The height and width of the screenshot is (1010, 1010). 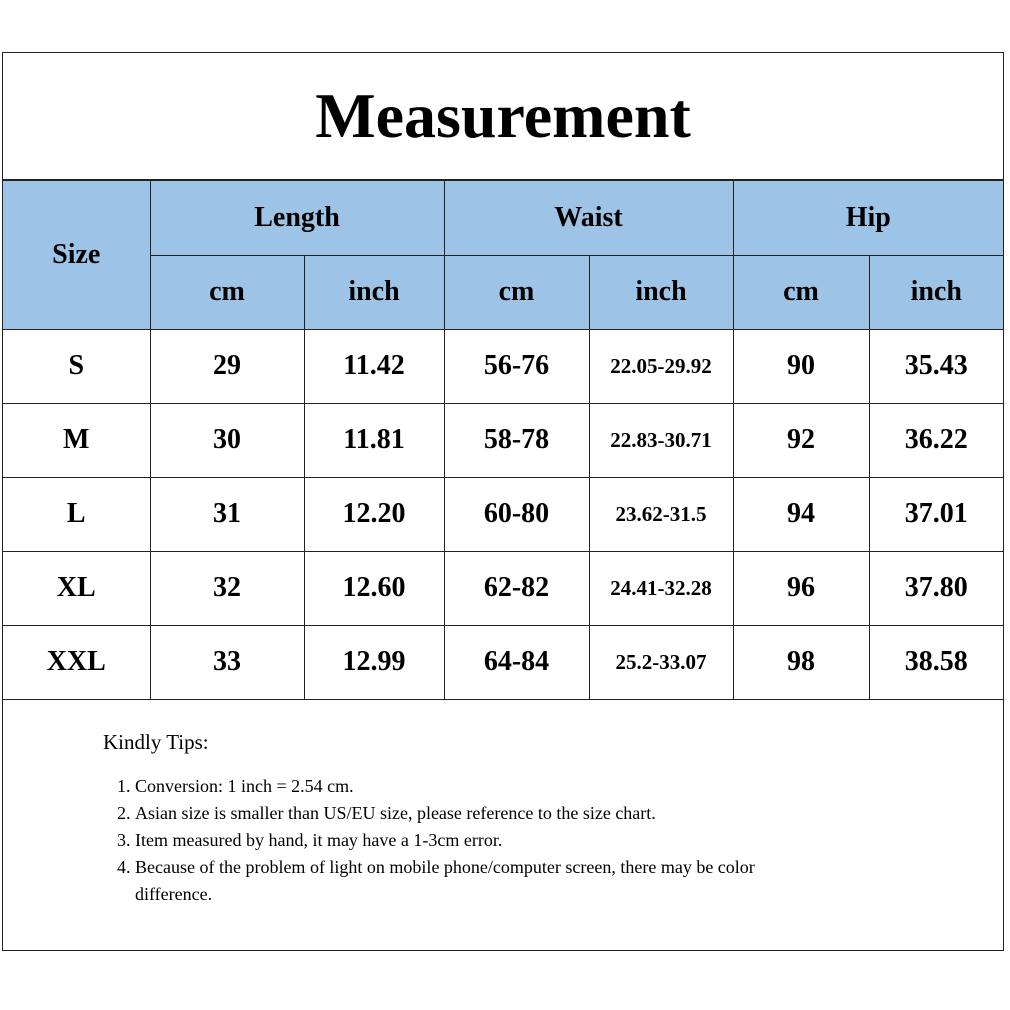 I want to click on value-cell: 12.20, so click(x=374, y=514).